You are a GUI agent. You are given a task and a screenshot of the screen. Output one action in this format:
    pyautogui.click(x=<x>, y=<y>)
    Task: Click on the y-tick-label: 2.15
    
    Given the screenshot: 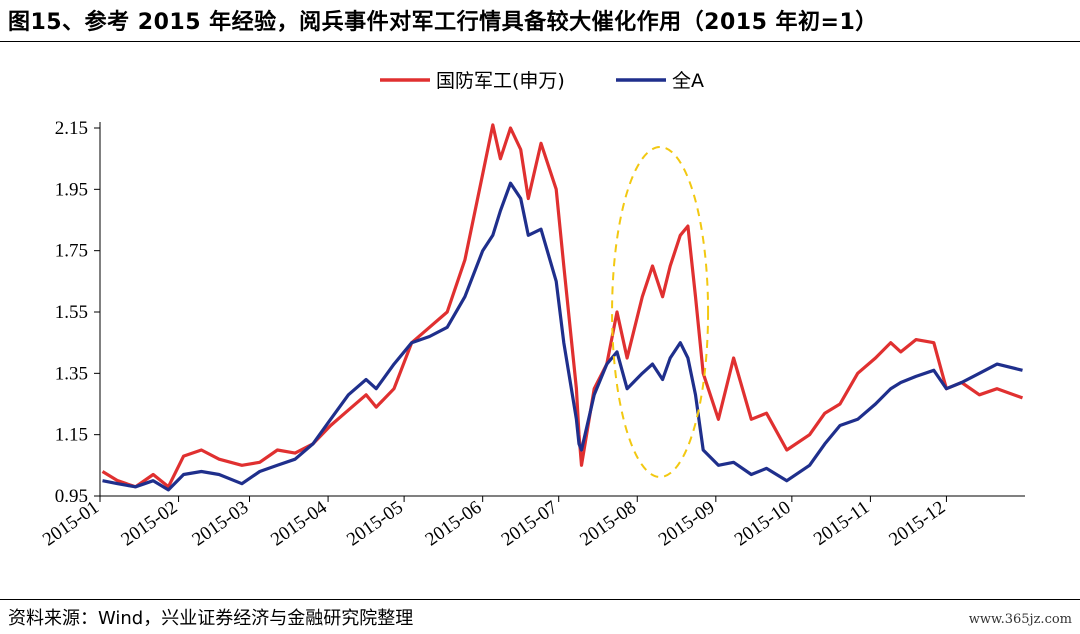 What is the action you would take?
    pyautogui.click(x=71, y=128)
    